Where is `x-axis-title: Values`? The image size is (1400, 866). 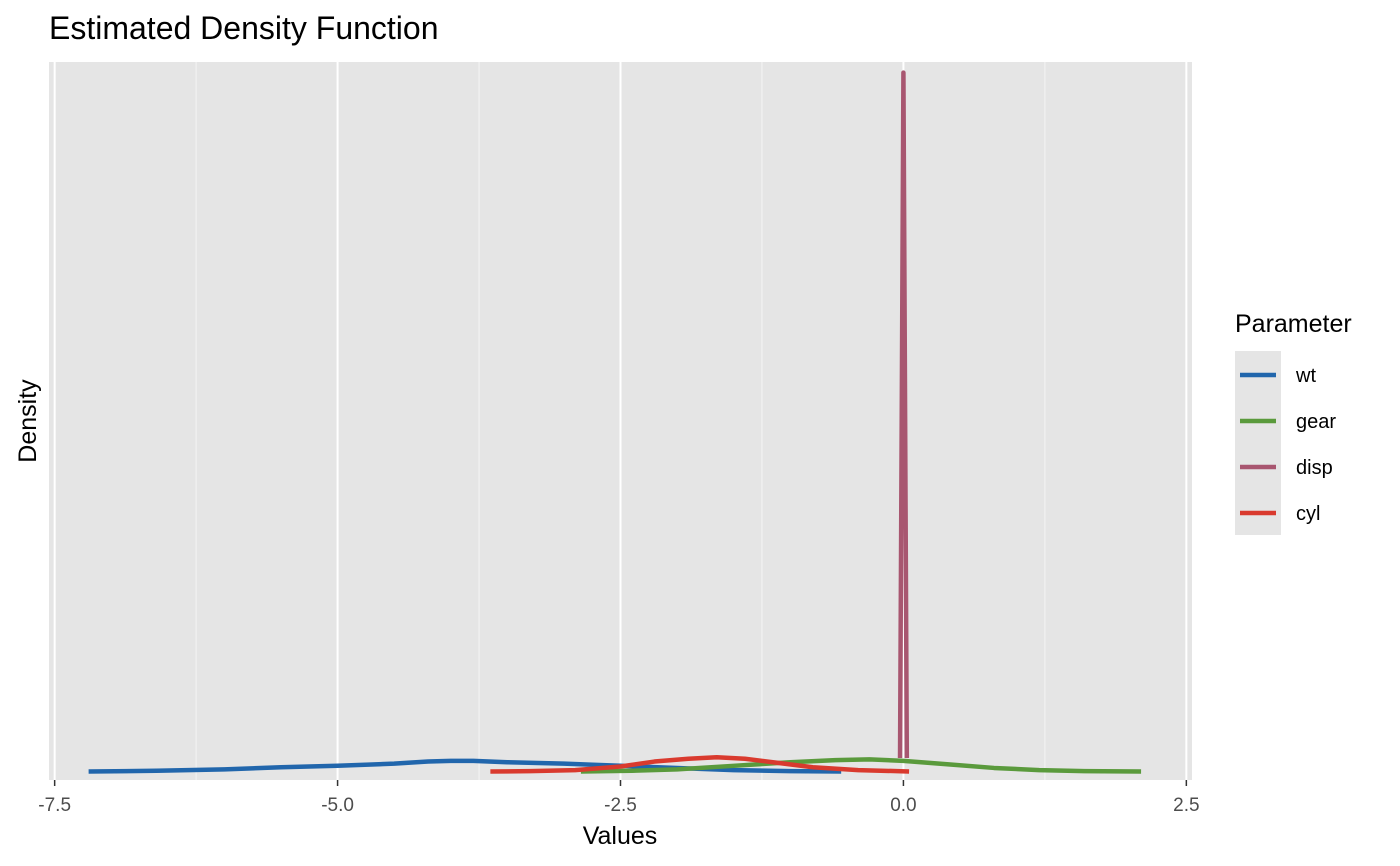 x-axis-title: Values is located at coordinates (620, 836).